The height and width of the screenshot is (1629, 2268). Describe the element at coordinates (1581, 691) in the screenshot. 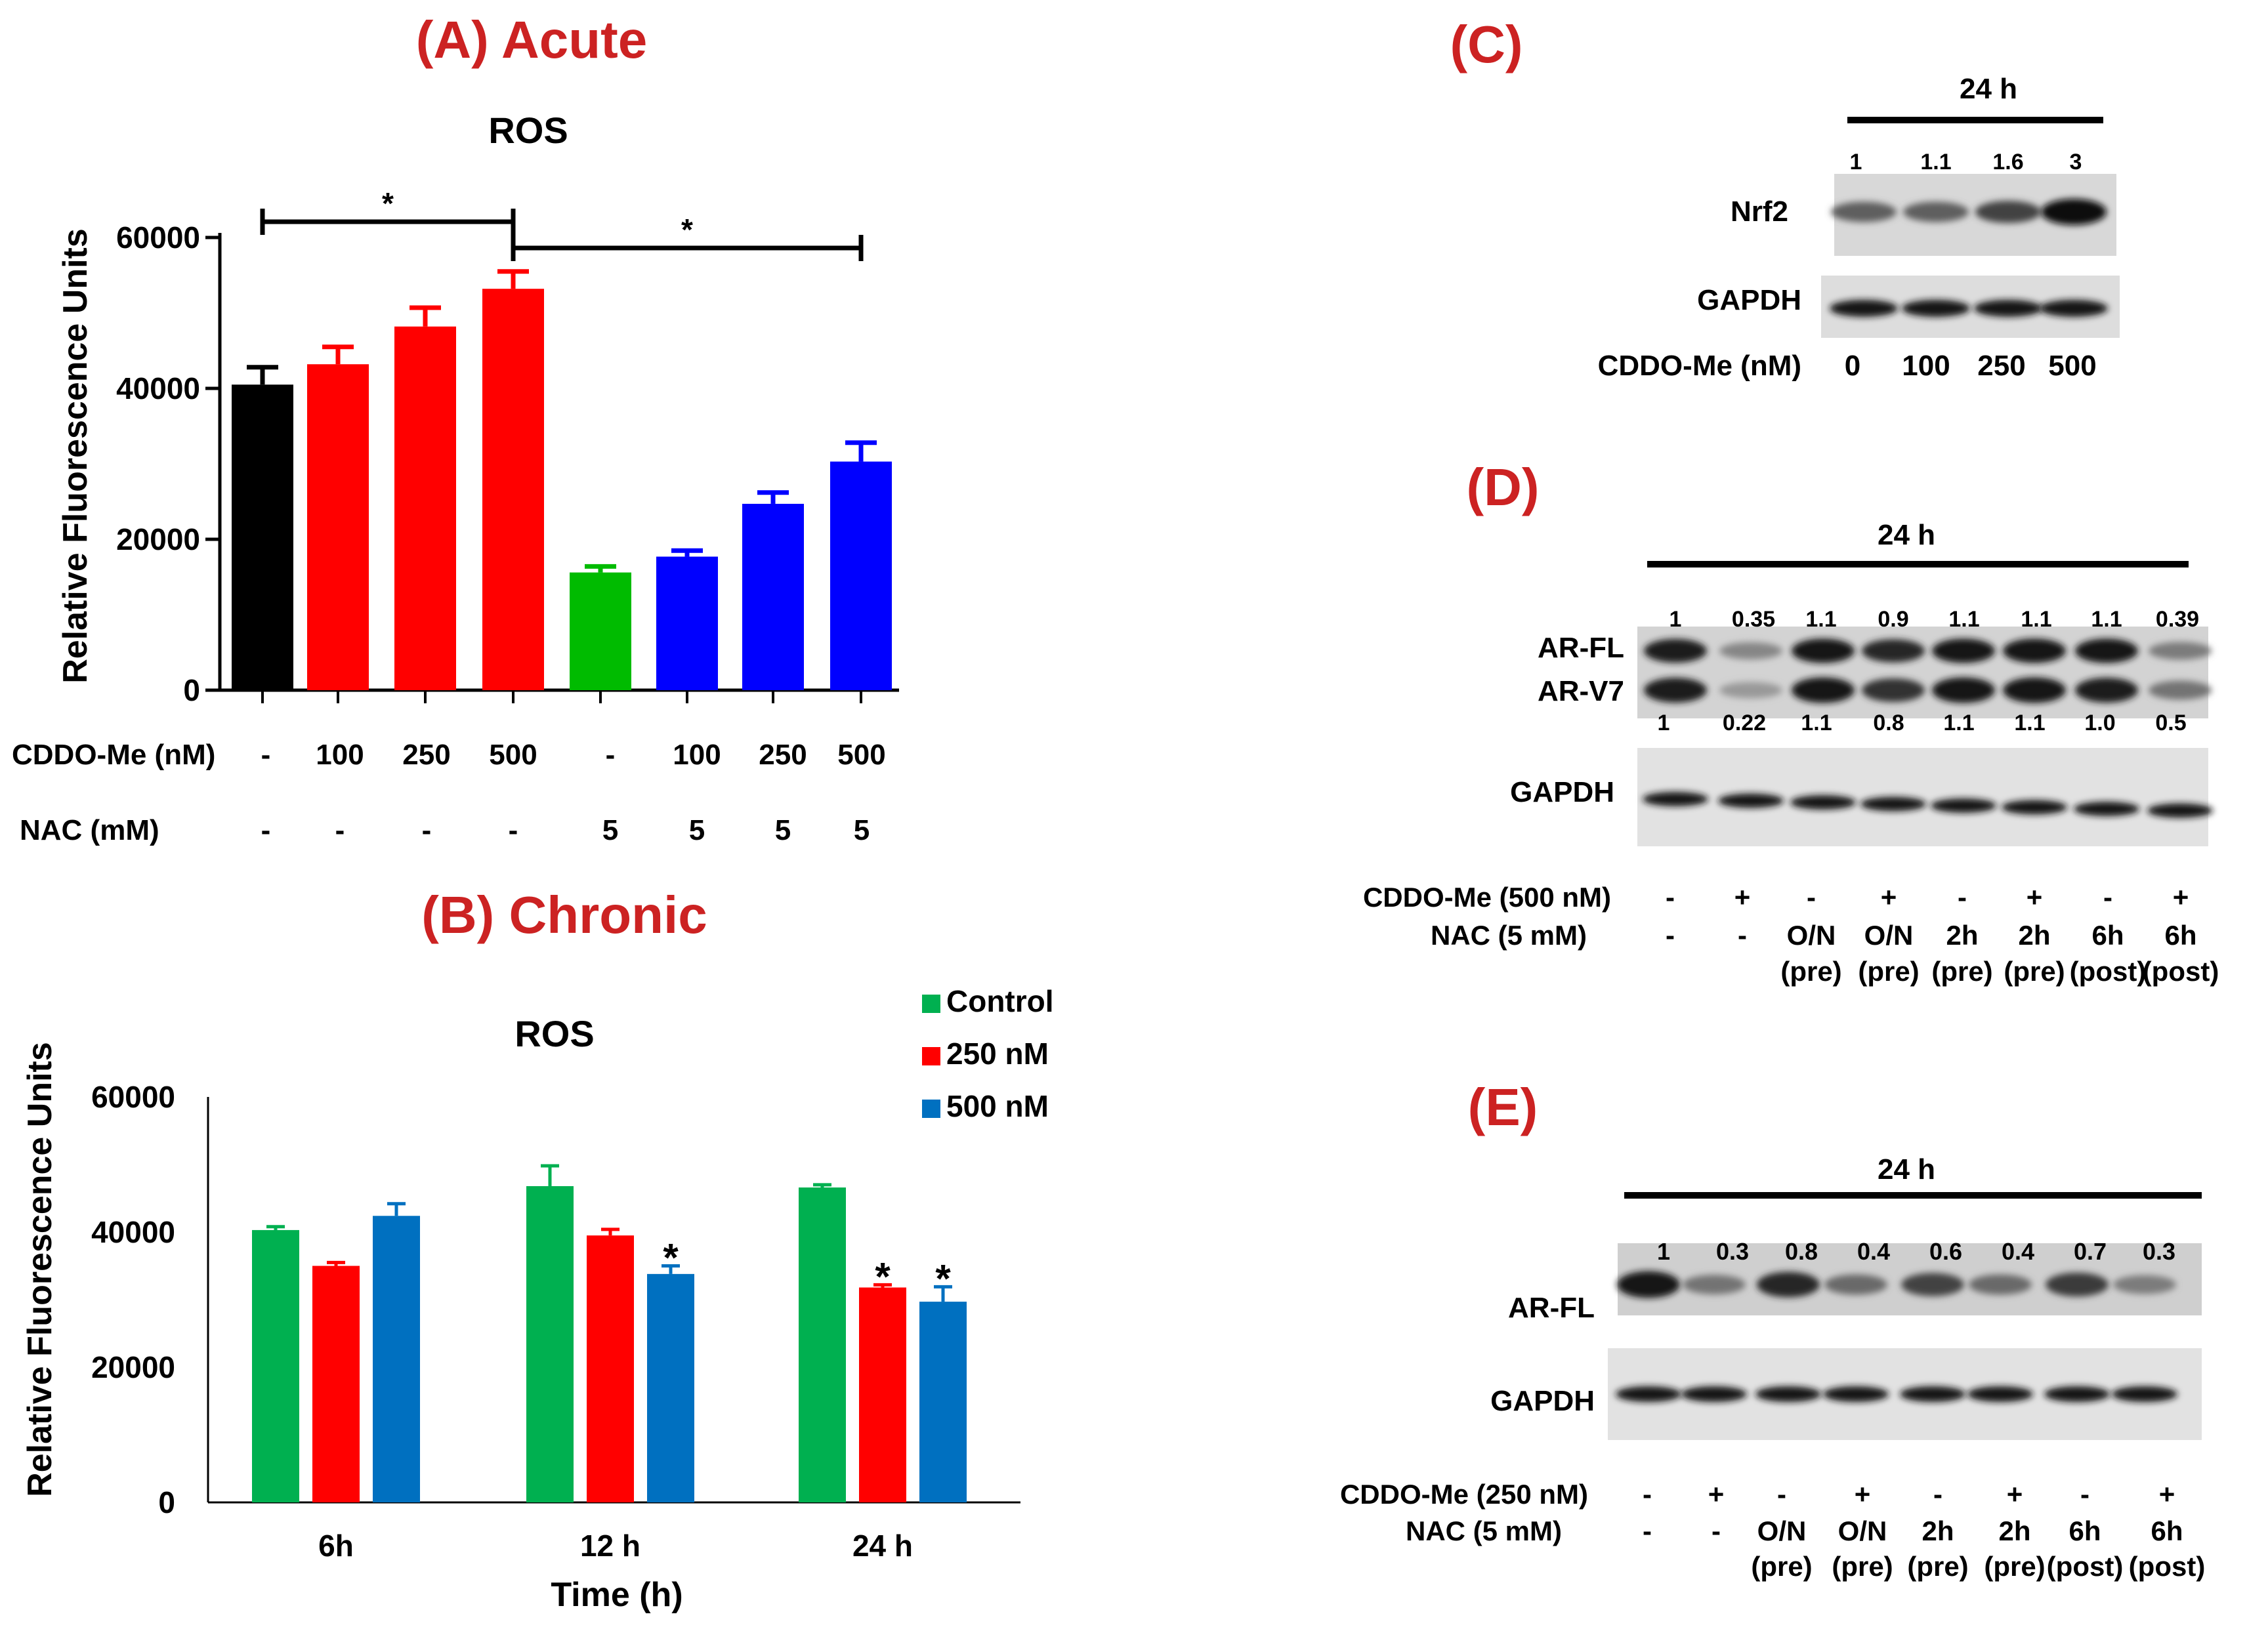

I see `ar-v7-d-label: AR-V7` at that location.